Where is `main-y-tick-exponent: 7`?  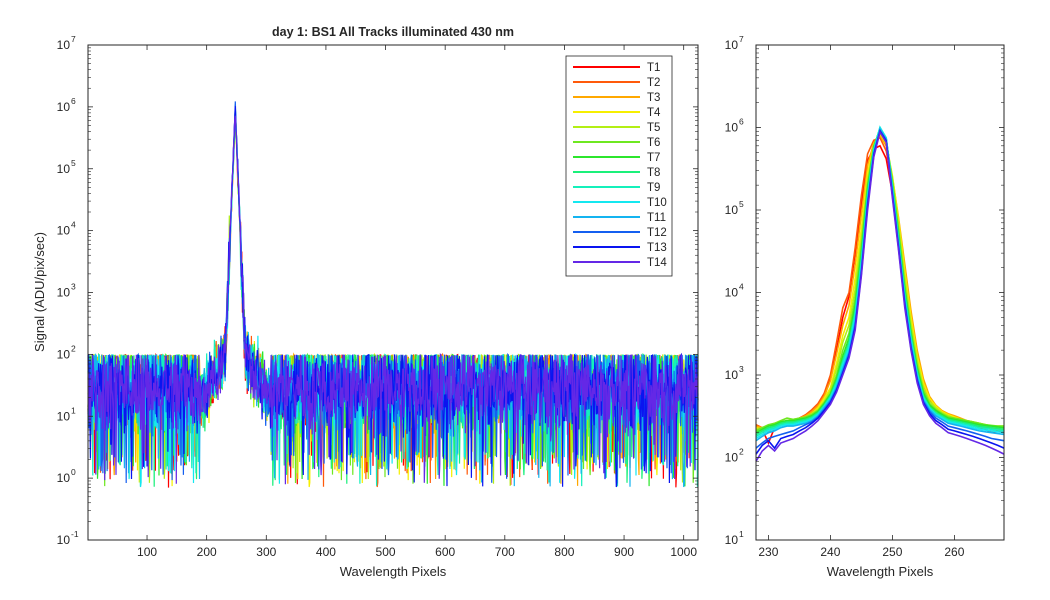
main-y-tick-exponent: 7 is located at coordinates (73, 39).